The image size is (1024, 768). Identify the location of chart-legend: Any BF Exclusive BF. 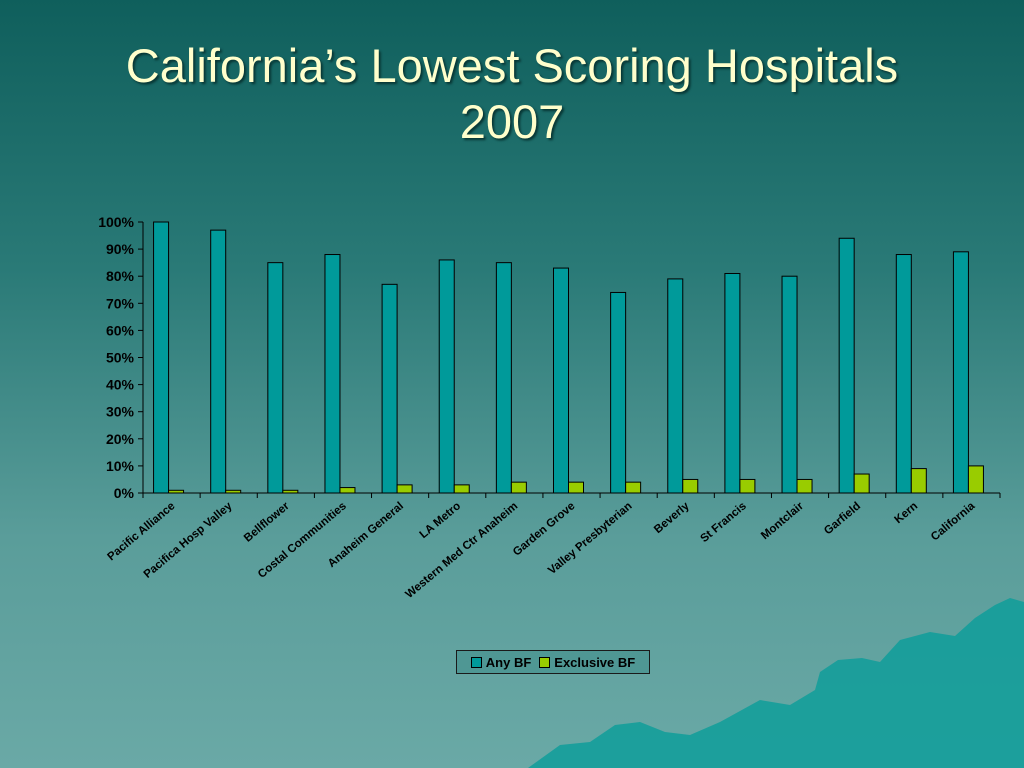
(553, 662).